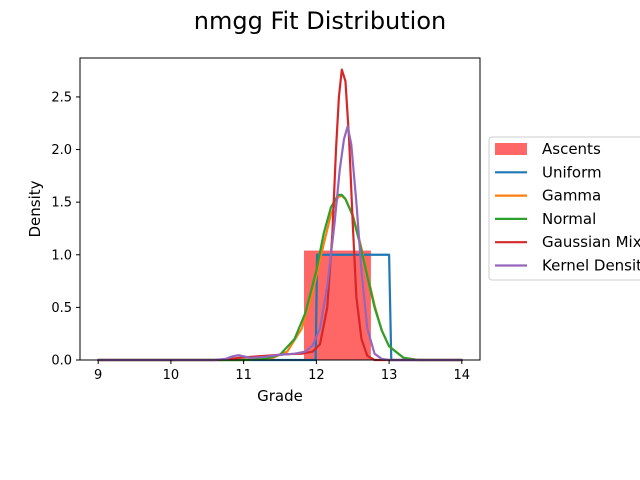  I want to click on chart-title: nmgg Fit Distribution, so click(320, 21).